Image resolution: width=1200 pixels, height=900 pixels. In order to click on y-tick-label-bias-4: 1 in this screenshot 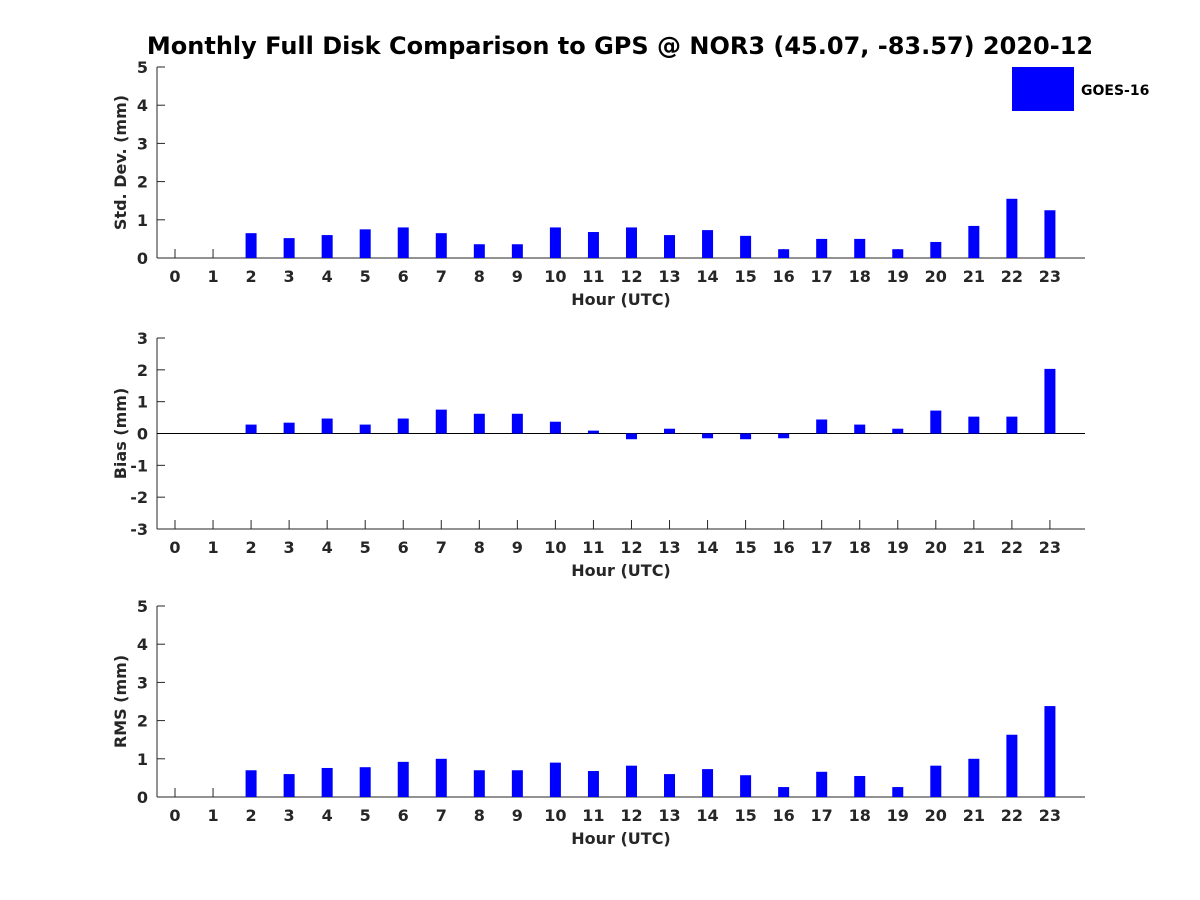, I will do `click(142, 402)`.